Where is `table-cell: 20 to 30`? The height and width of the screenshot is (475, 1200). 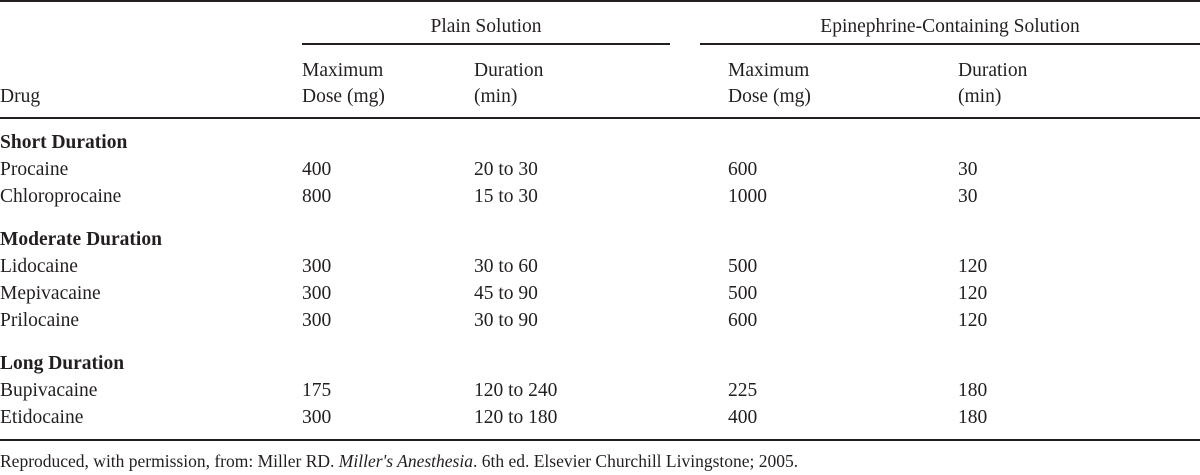
table-cell: 20 to 30 is located at coordinates (506, 169).